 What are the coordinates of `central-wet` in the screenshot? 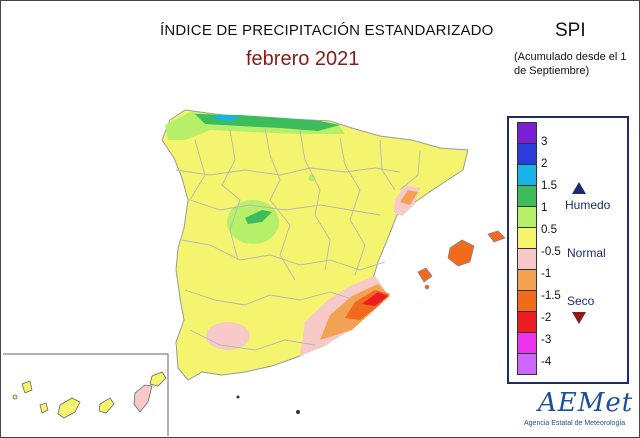 It's located at (258, 217).